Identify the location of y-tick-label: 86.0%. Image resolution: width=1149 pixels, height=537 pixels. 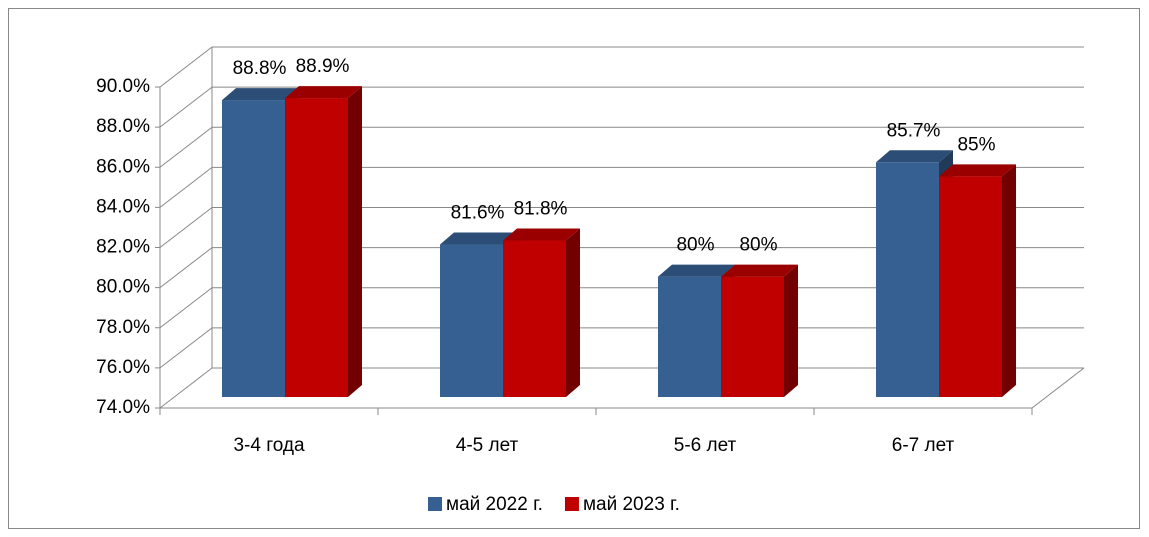
(123, 166).